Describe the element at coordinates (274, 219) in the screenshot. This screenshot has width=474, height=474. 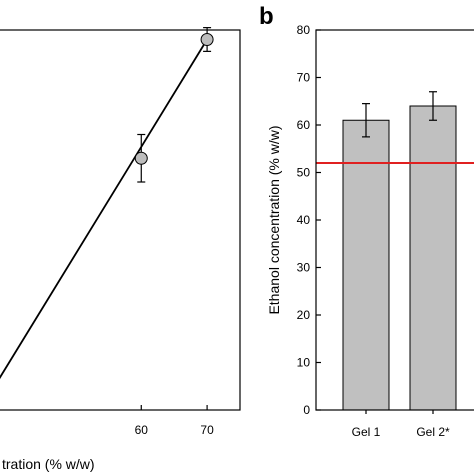
I see `panel-b-y-axis-title: Ethanol concentration (% w/w)` at that location.